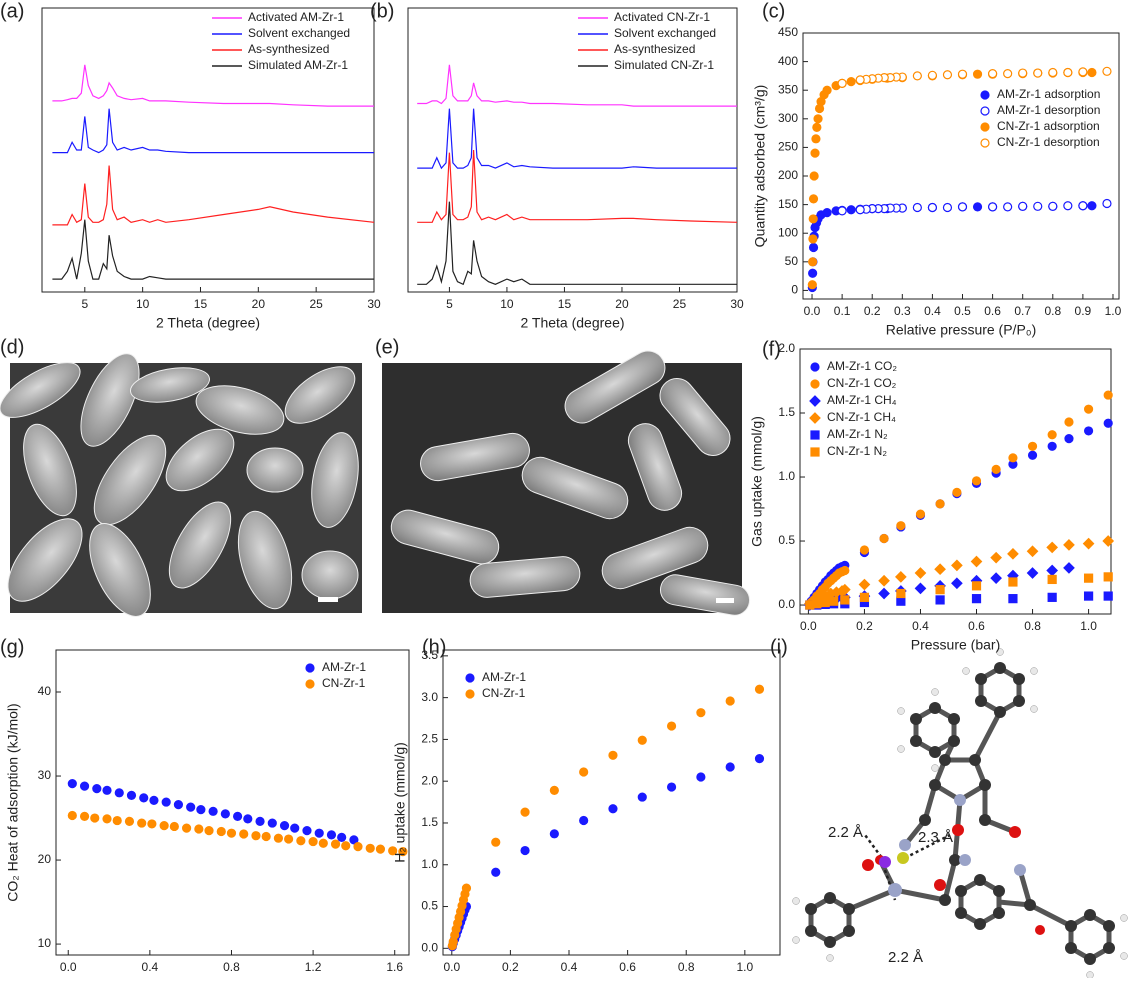 This screenshot has height=983, width=1134. I want to click on legend-label: CN-Zr-1 N₂, so click(857, 451).